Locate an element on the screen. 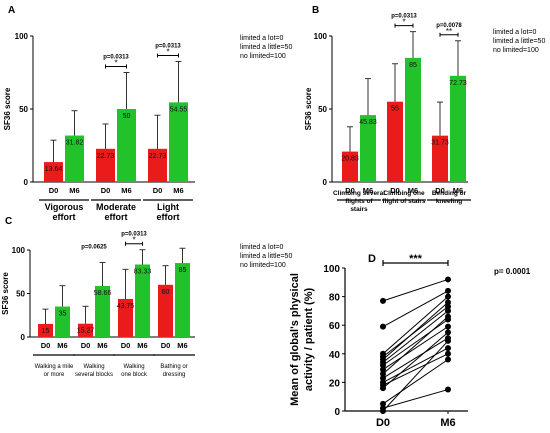  panel-c-y-tick-label: 100 is located at coordinates (19, 250).